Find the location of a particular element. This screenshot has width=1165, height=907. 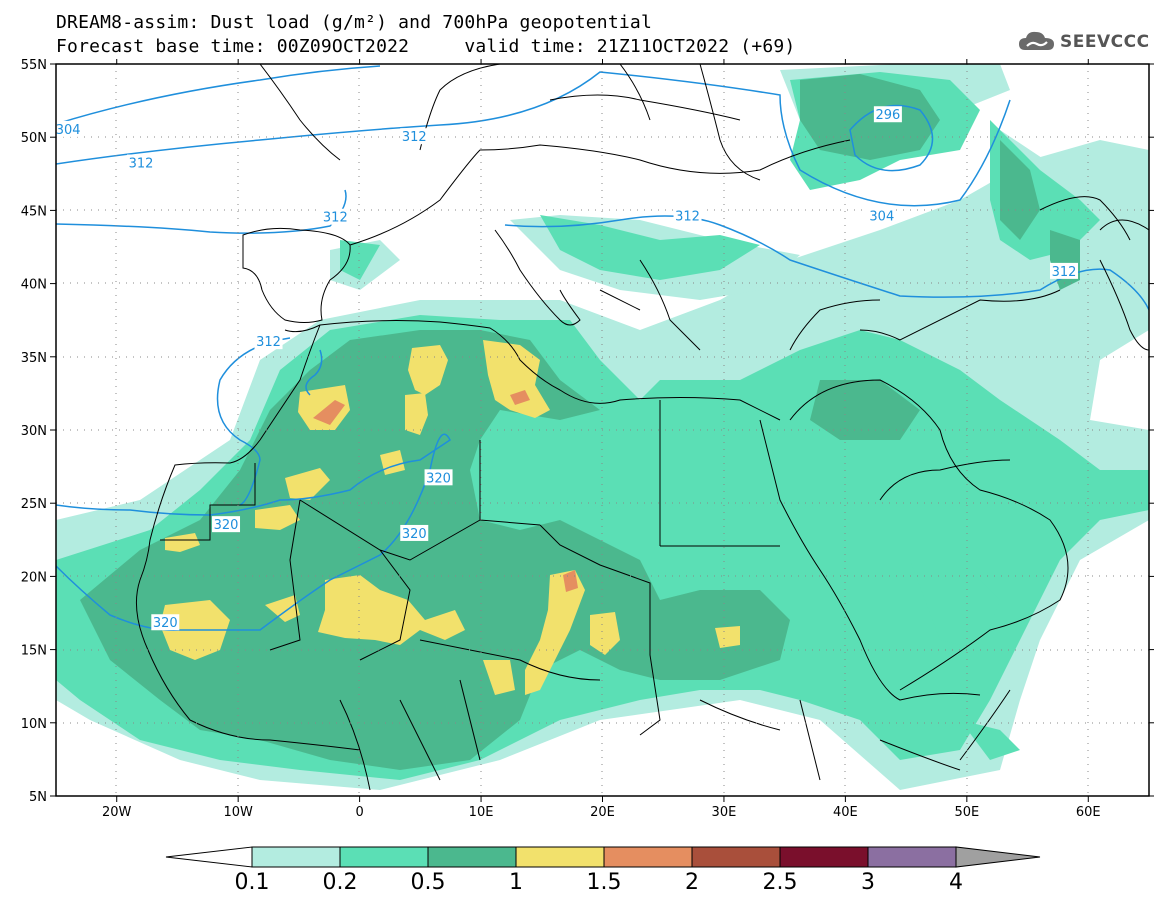

cloud-icon is located at coordinates (1036, 40).